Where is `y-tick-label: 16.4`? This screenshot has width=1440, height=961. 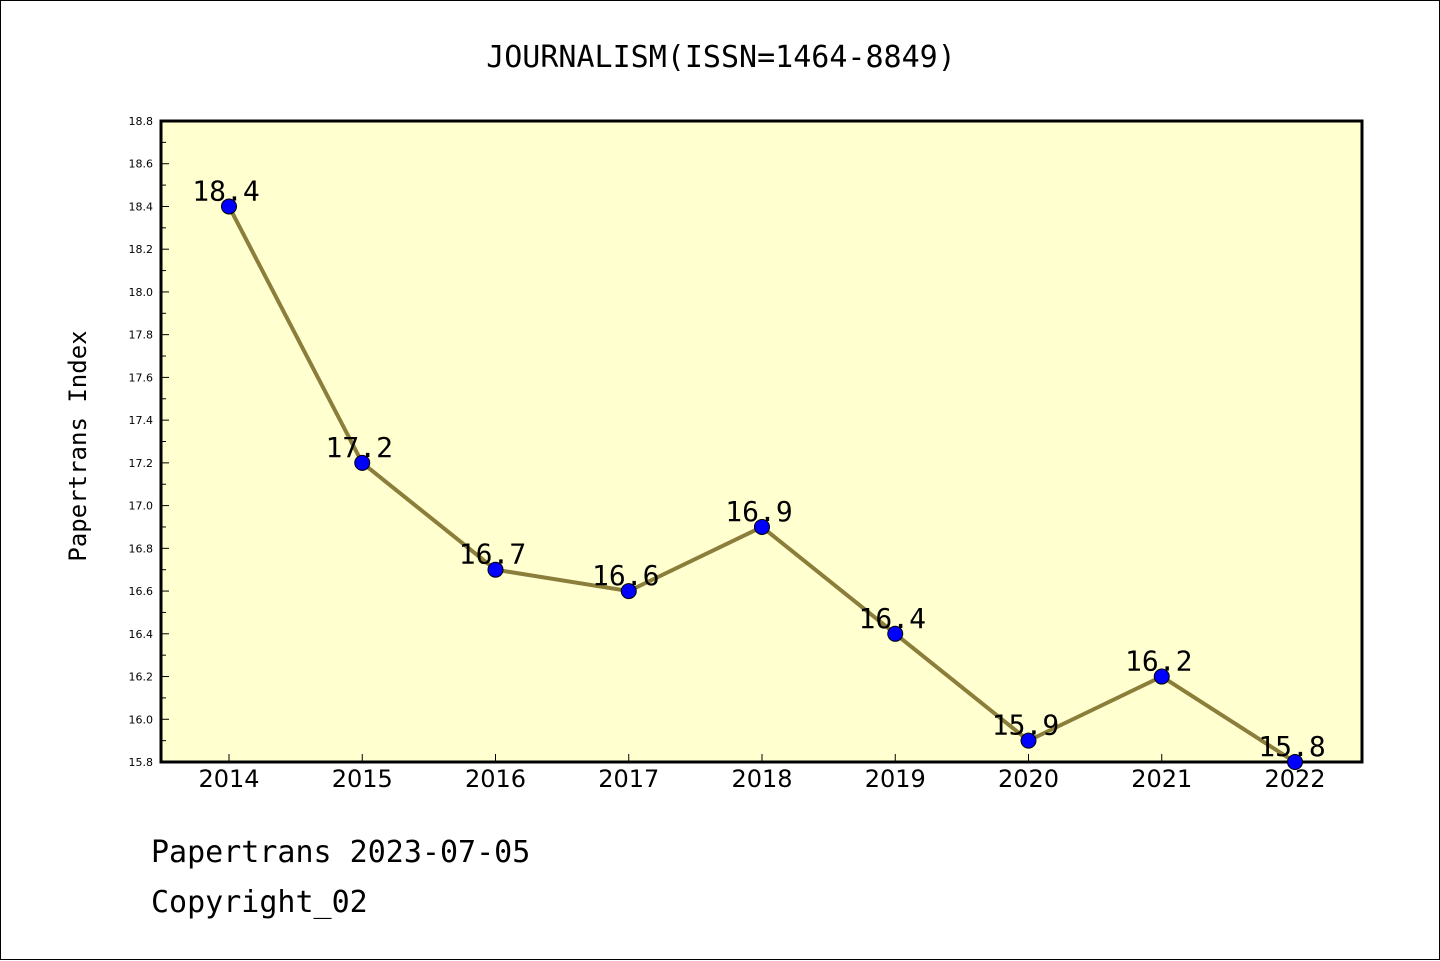 y-tick-label: 16.4 is located at coordinates (141, 634).